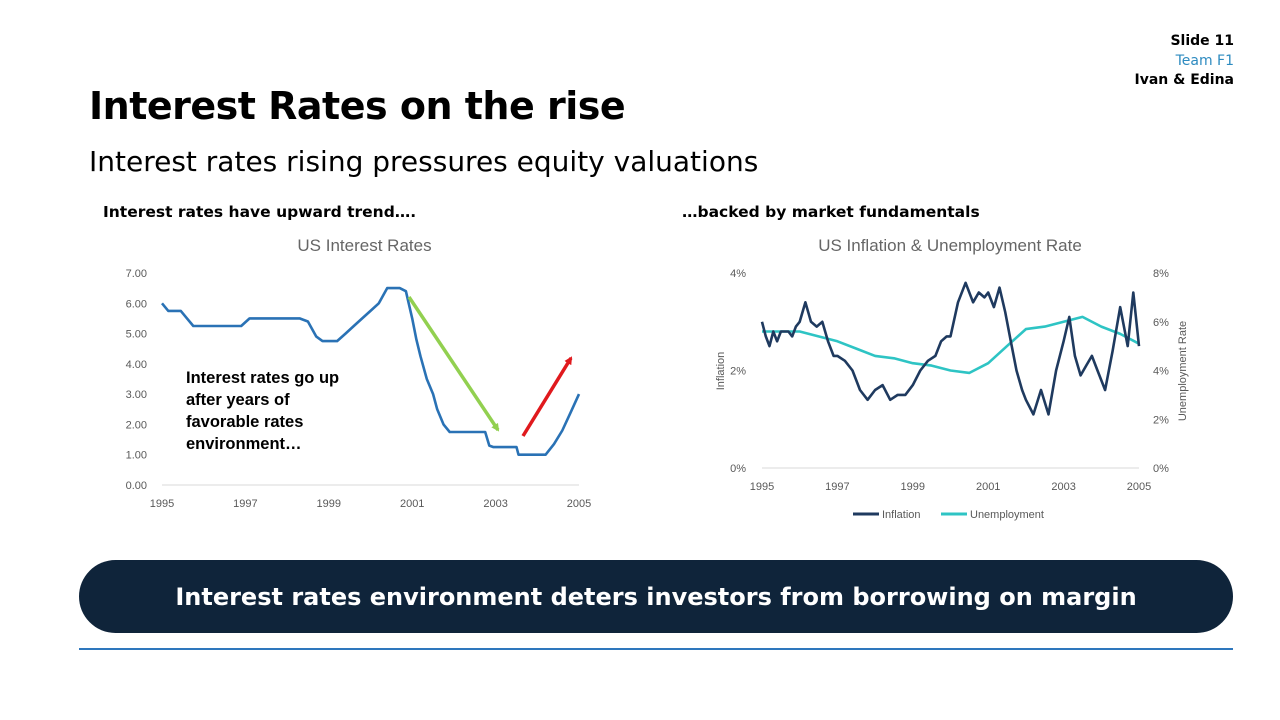 The width and height of the screenshot is (1280, 720). I want to click on y2-axis-label: Unemployment Rate, so click(1183, 371).